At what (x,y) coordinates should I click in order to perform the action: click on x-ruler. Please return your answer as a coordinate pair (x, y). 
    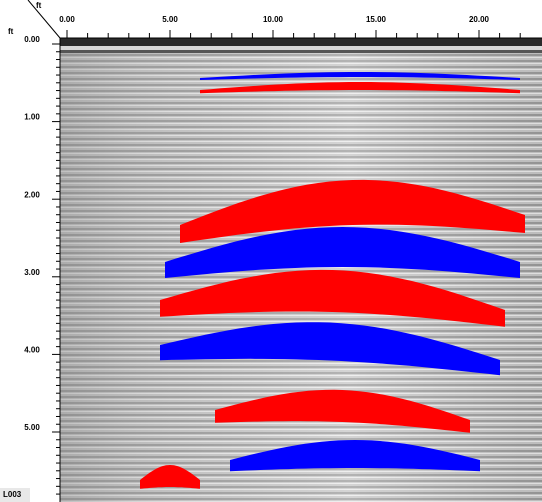
    Looking at the image, I should click on (271, 19).